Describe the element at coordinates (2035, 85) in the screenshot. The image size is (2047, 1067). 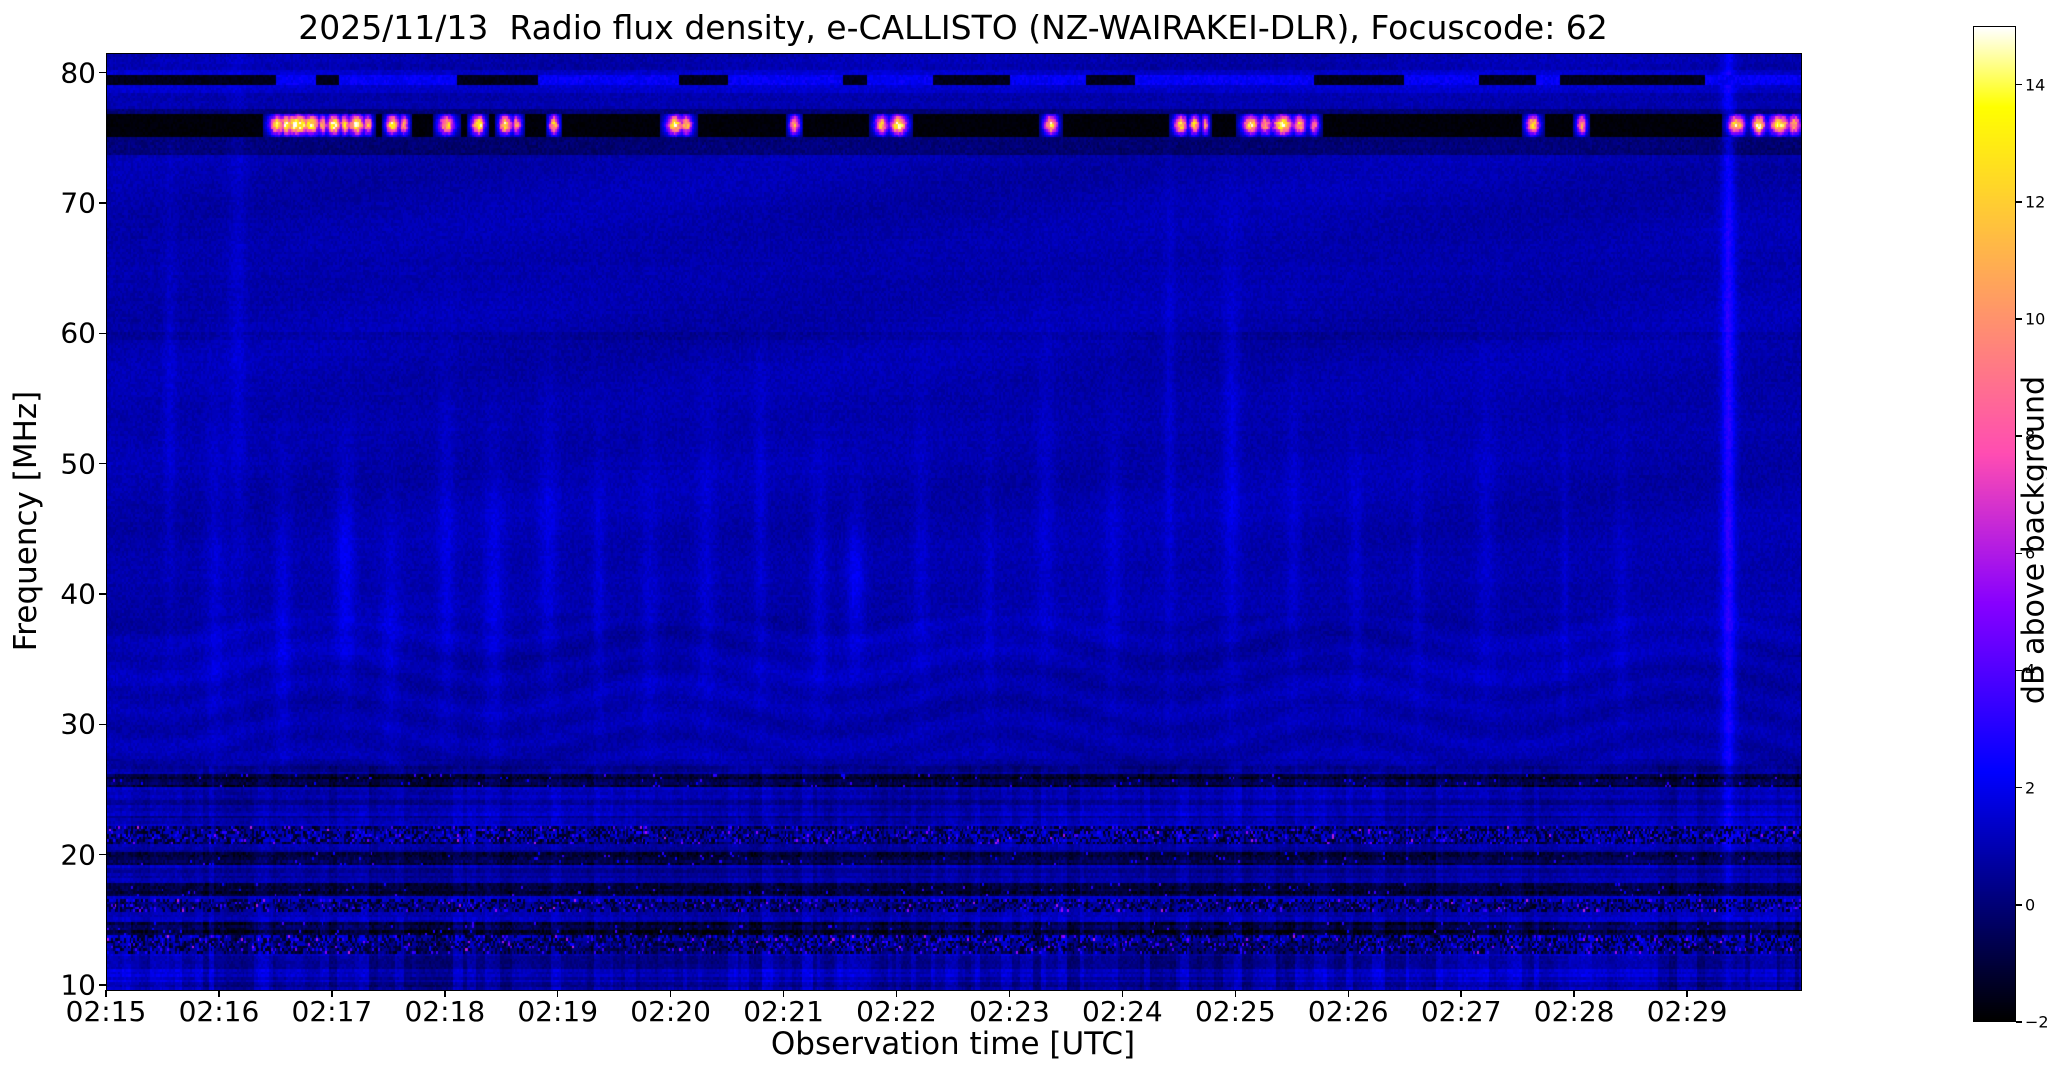
I see `colorbar-tick-label: 14` at that location.